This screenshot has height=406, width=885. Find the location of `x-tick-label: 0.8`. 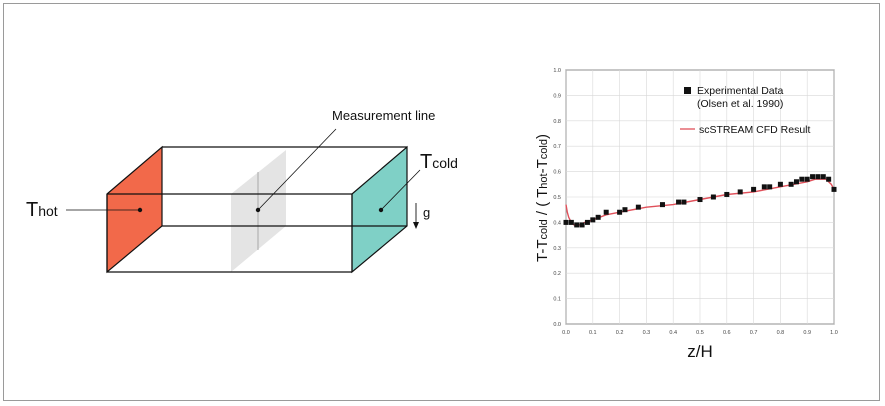

x-tick-label: 0.8 is located at coordinates (781, 333).